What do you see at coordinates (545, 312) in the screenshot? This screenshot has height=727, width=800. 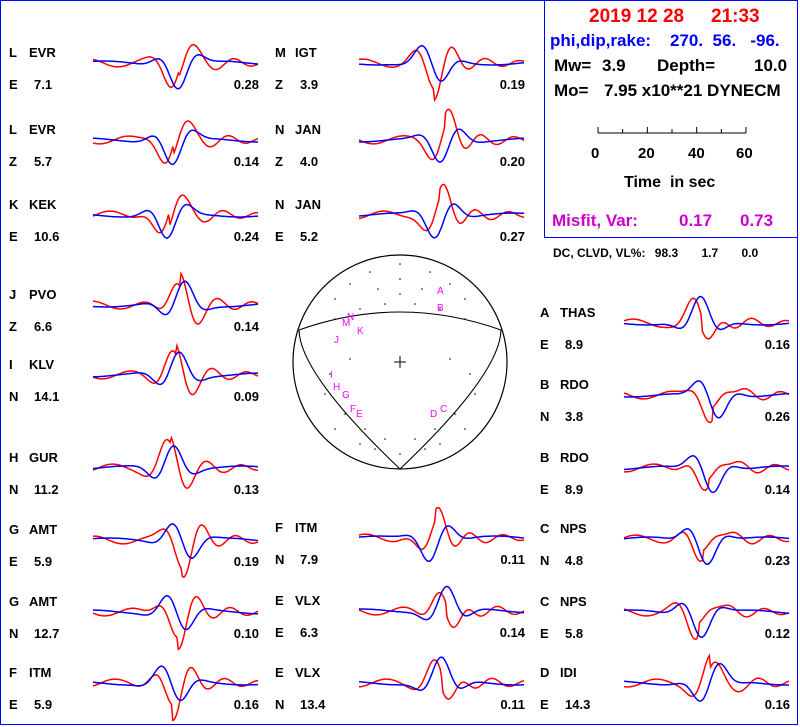 I see `trace-letter: A` at bounding box center [545, 312].